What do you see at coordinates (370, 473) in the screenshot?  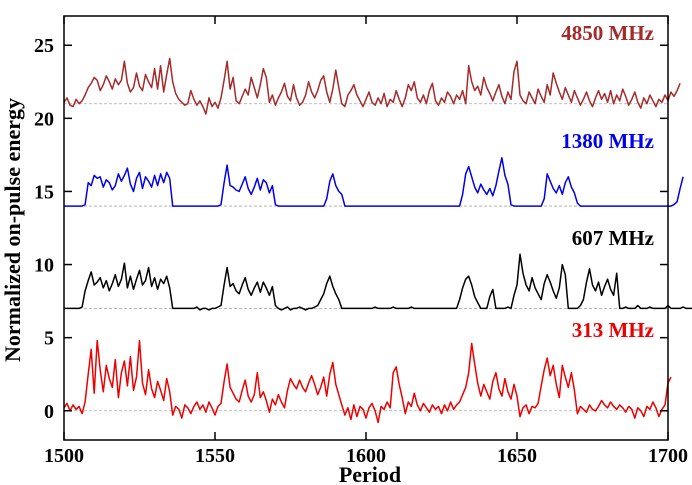 I see `x-axis-title: Period` at bounding box center [370, 473].